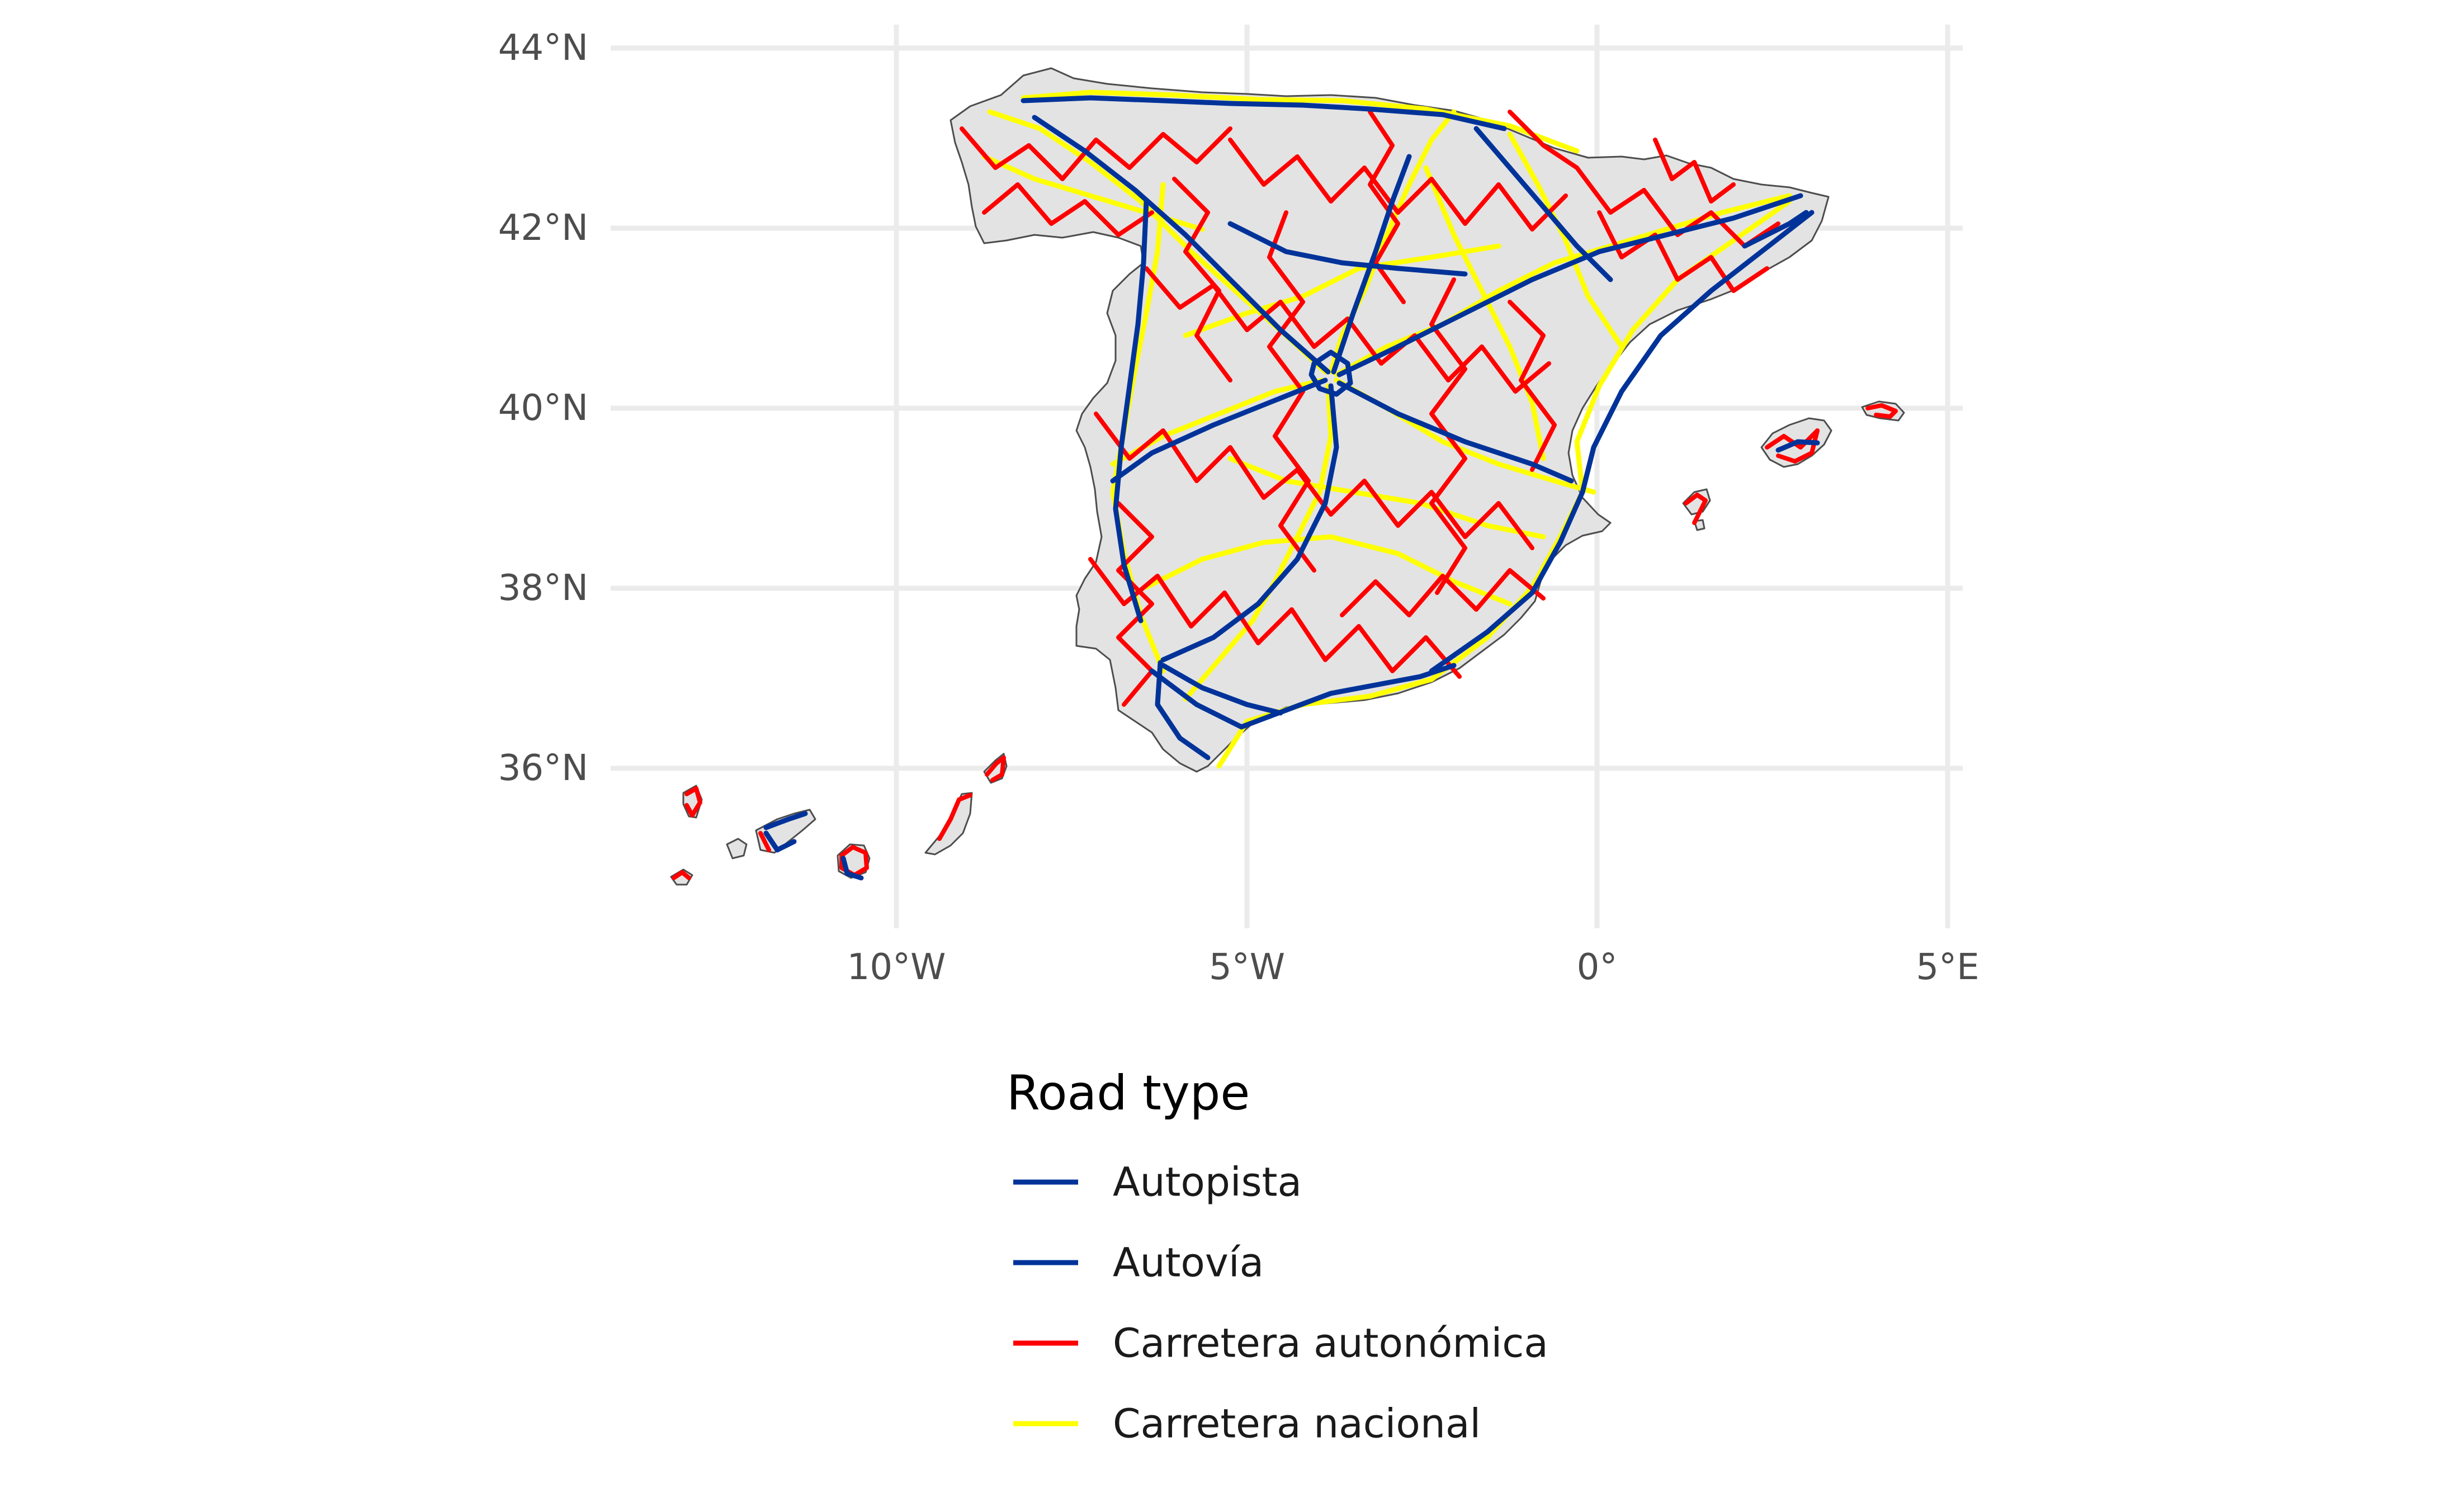  I want to click on road-autonomica-la-palma, so click(693, 802).